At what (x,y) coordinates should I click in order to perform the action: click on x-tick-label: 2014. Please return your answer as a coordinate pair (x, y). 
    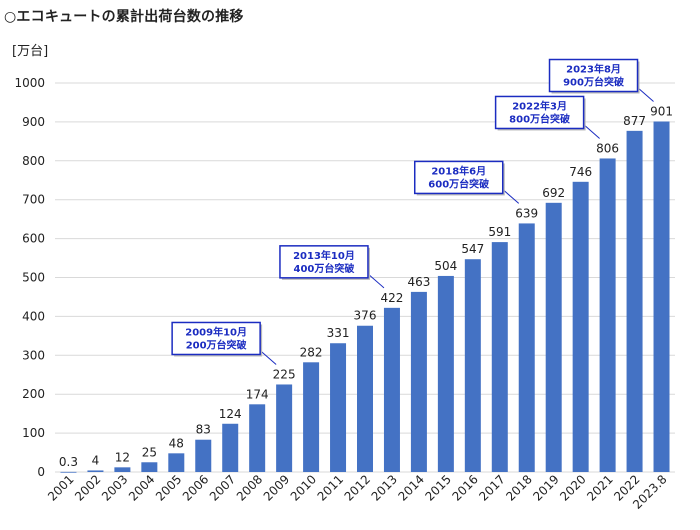
    Looking at the image, I should click on (411, 487).